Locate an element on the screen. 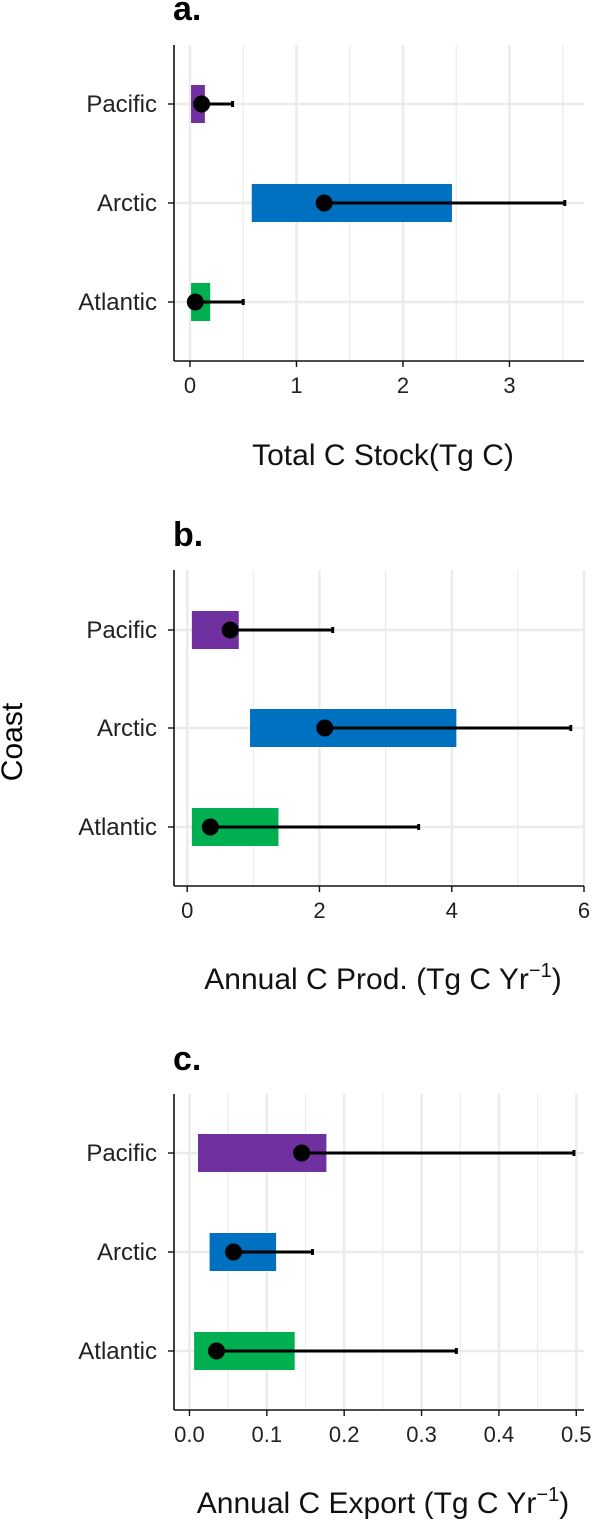 The height and width of the screenshot is (1523, 593). x-axis-label: Annual C Prod. (Tg C Yr−1) is located at coordinates (382, 978).